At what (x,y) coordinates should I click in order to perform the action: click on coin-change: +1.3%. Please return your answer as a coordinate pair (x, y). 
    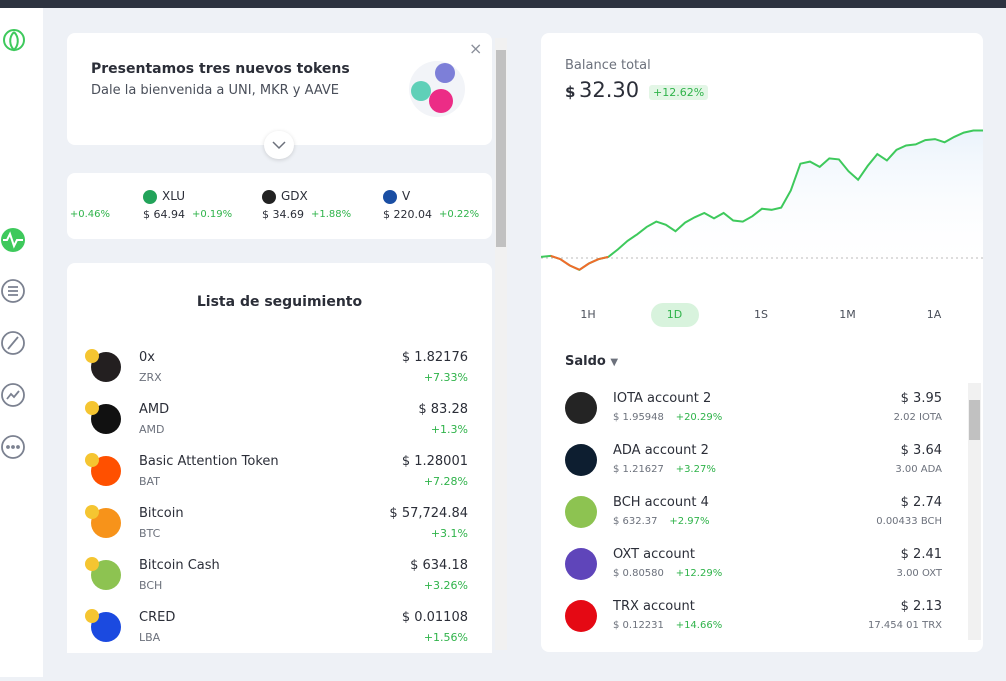
    Looking at the image, I should click on (449, 429).